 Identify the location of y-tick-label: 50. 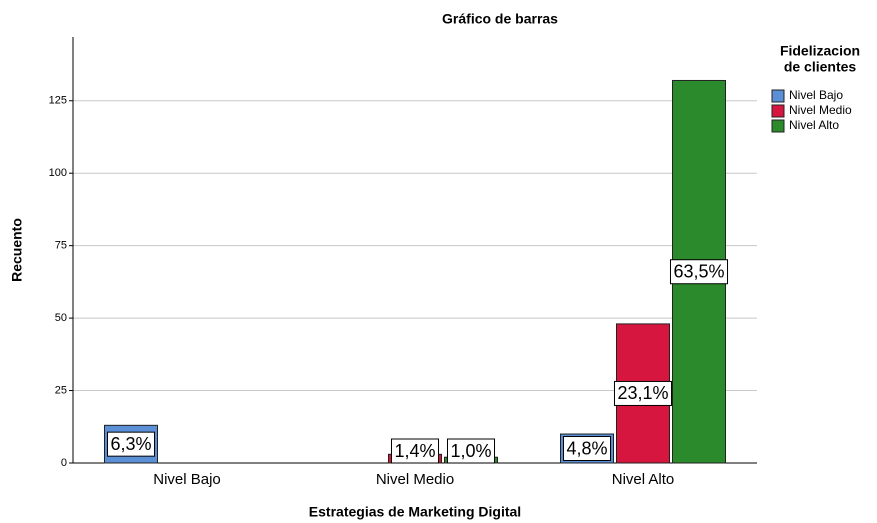
(61, 318).